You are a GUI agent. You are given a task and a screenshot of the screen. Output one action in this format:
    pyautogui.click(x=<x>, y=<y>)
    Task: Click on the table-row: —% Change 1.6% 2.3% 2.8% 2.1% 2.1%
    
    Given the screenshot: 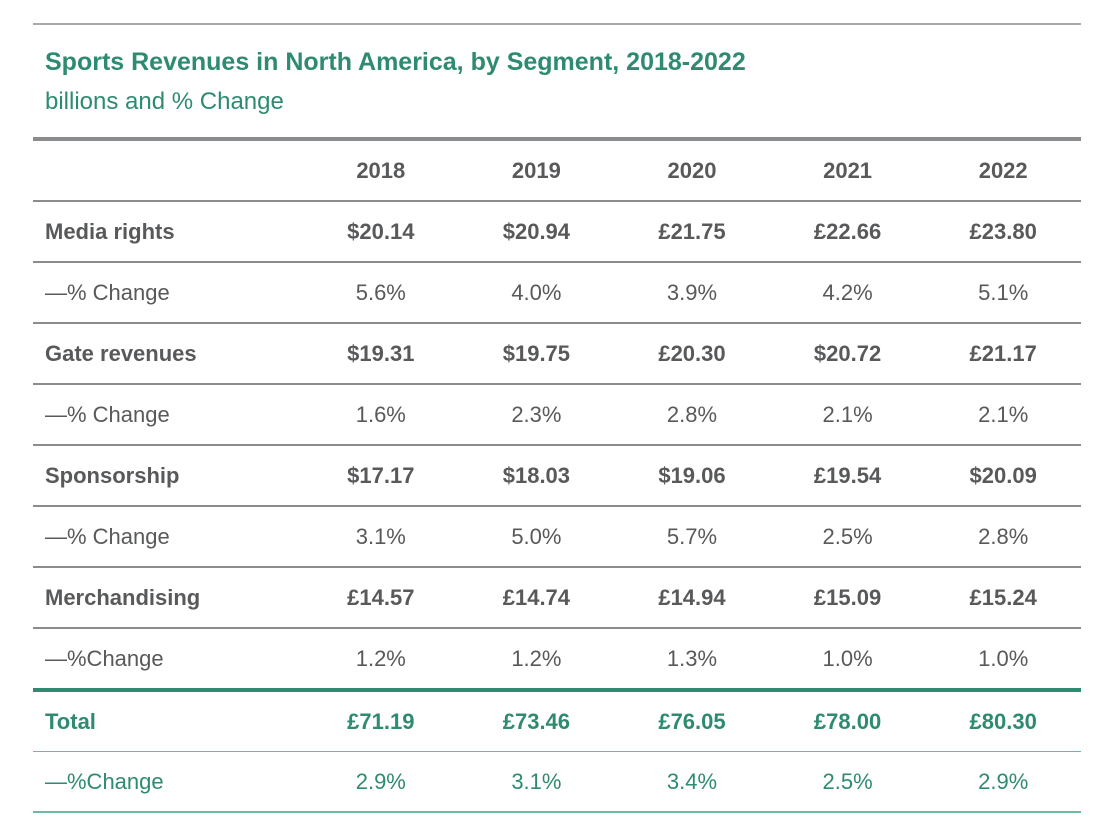 What is the action you would take?
    pyautogui.click(x=557, y=415)
    